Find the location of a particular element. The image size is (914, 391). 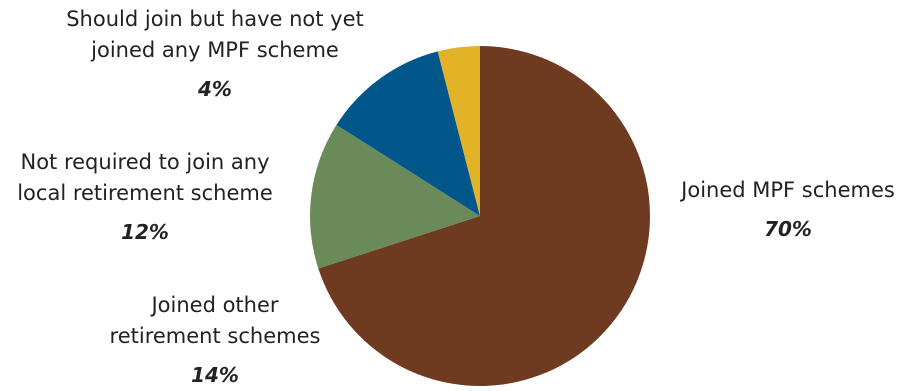

slice-percent-joined-other: 14% is located at coordinates (215, 375).